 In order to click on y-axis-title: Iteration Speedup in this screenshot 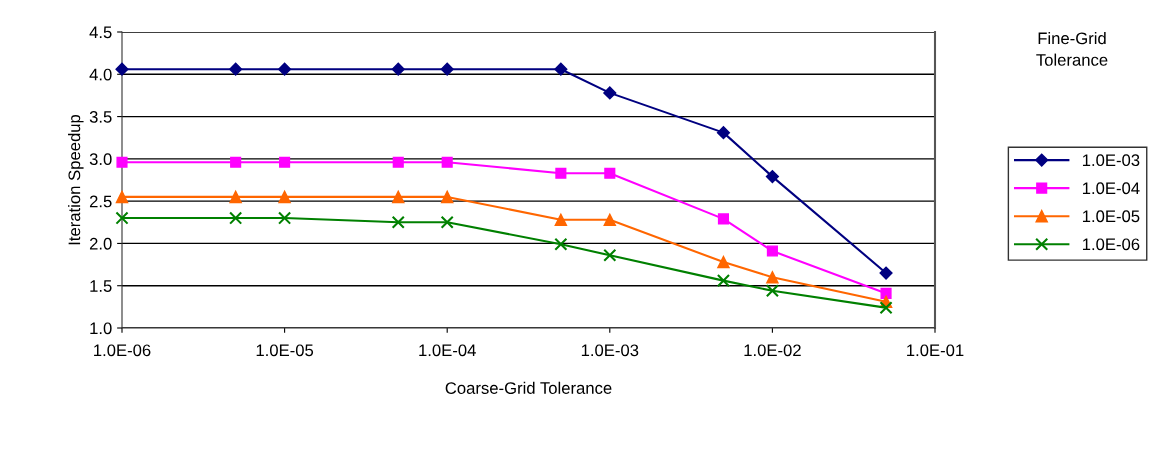, I will do `click(76, 179)`.